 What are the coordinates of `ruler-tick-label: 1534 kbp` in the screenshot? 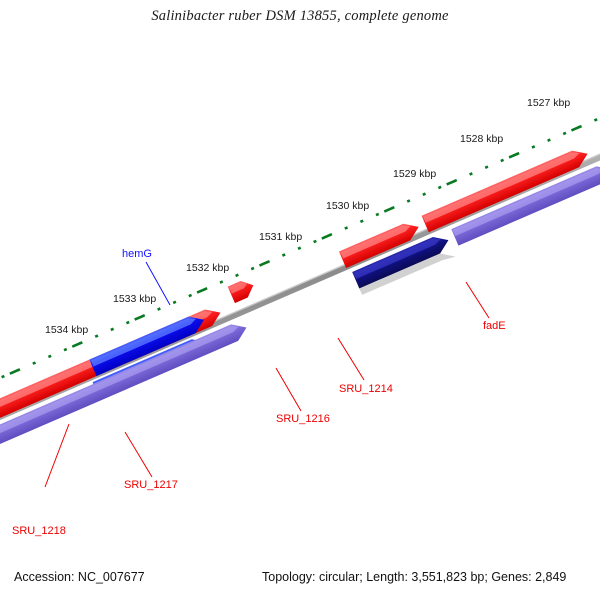 It's located at (66, 330).